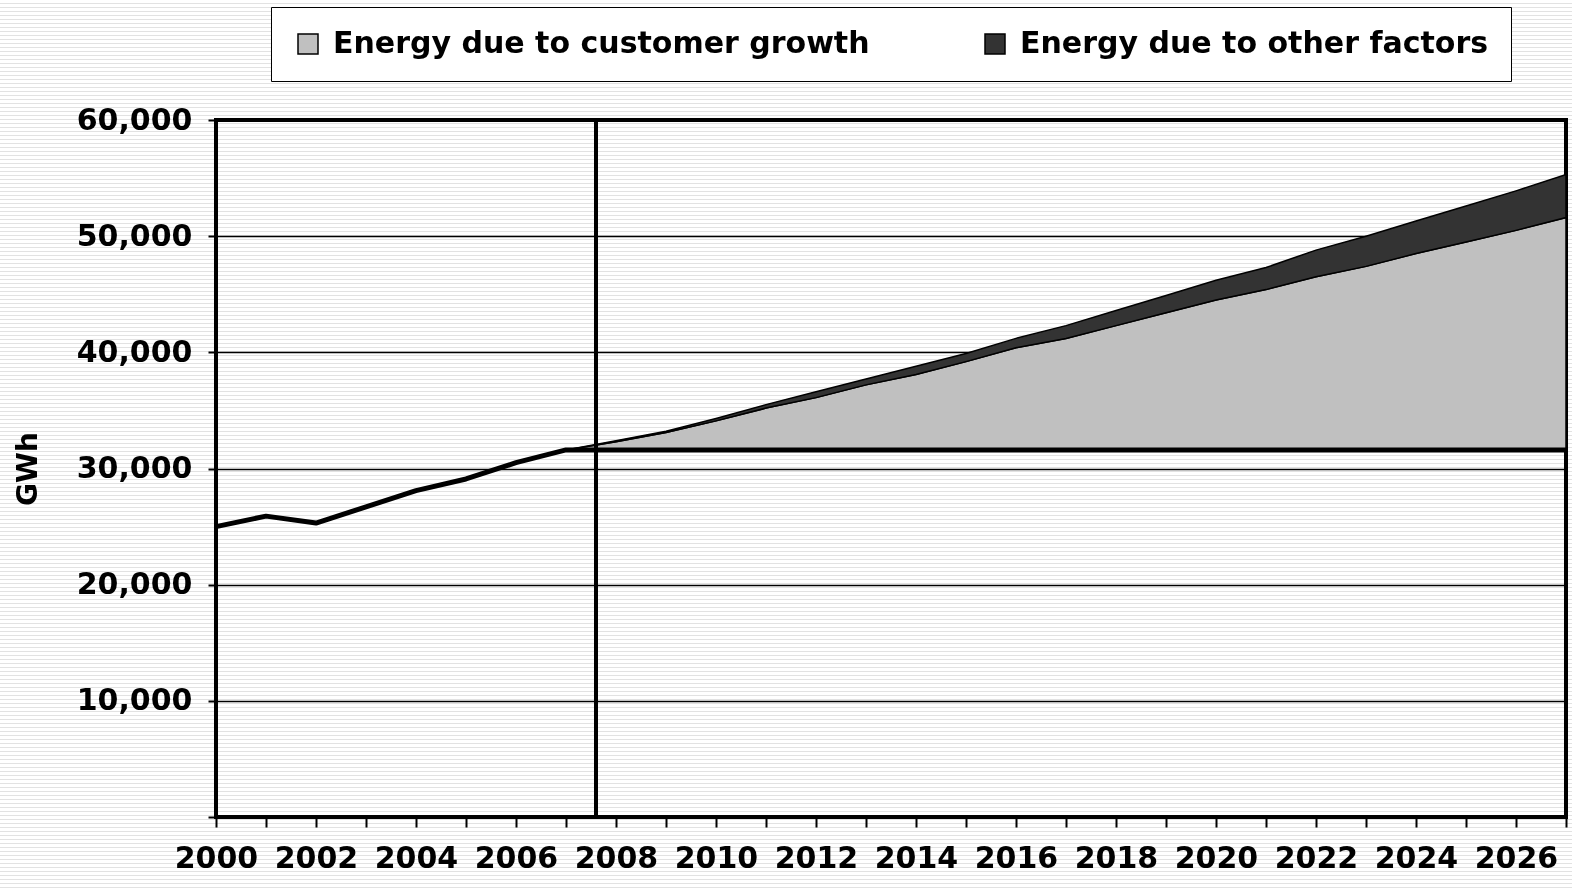  Describe the element at coordinates (134, 467) in the screenshot. I see `y-tick-label: 30,000` at that location.